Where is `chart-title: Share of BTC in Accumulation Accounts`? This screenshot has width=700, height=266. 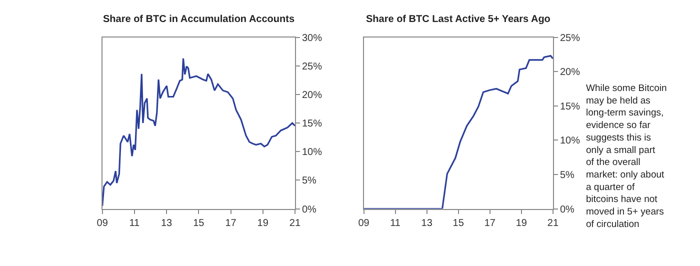
chart-title: Share of BTC in Accumulation Accounts is located at coordinates (199, 19).